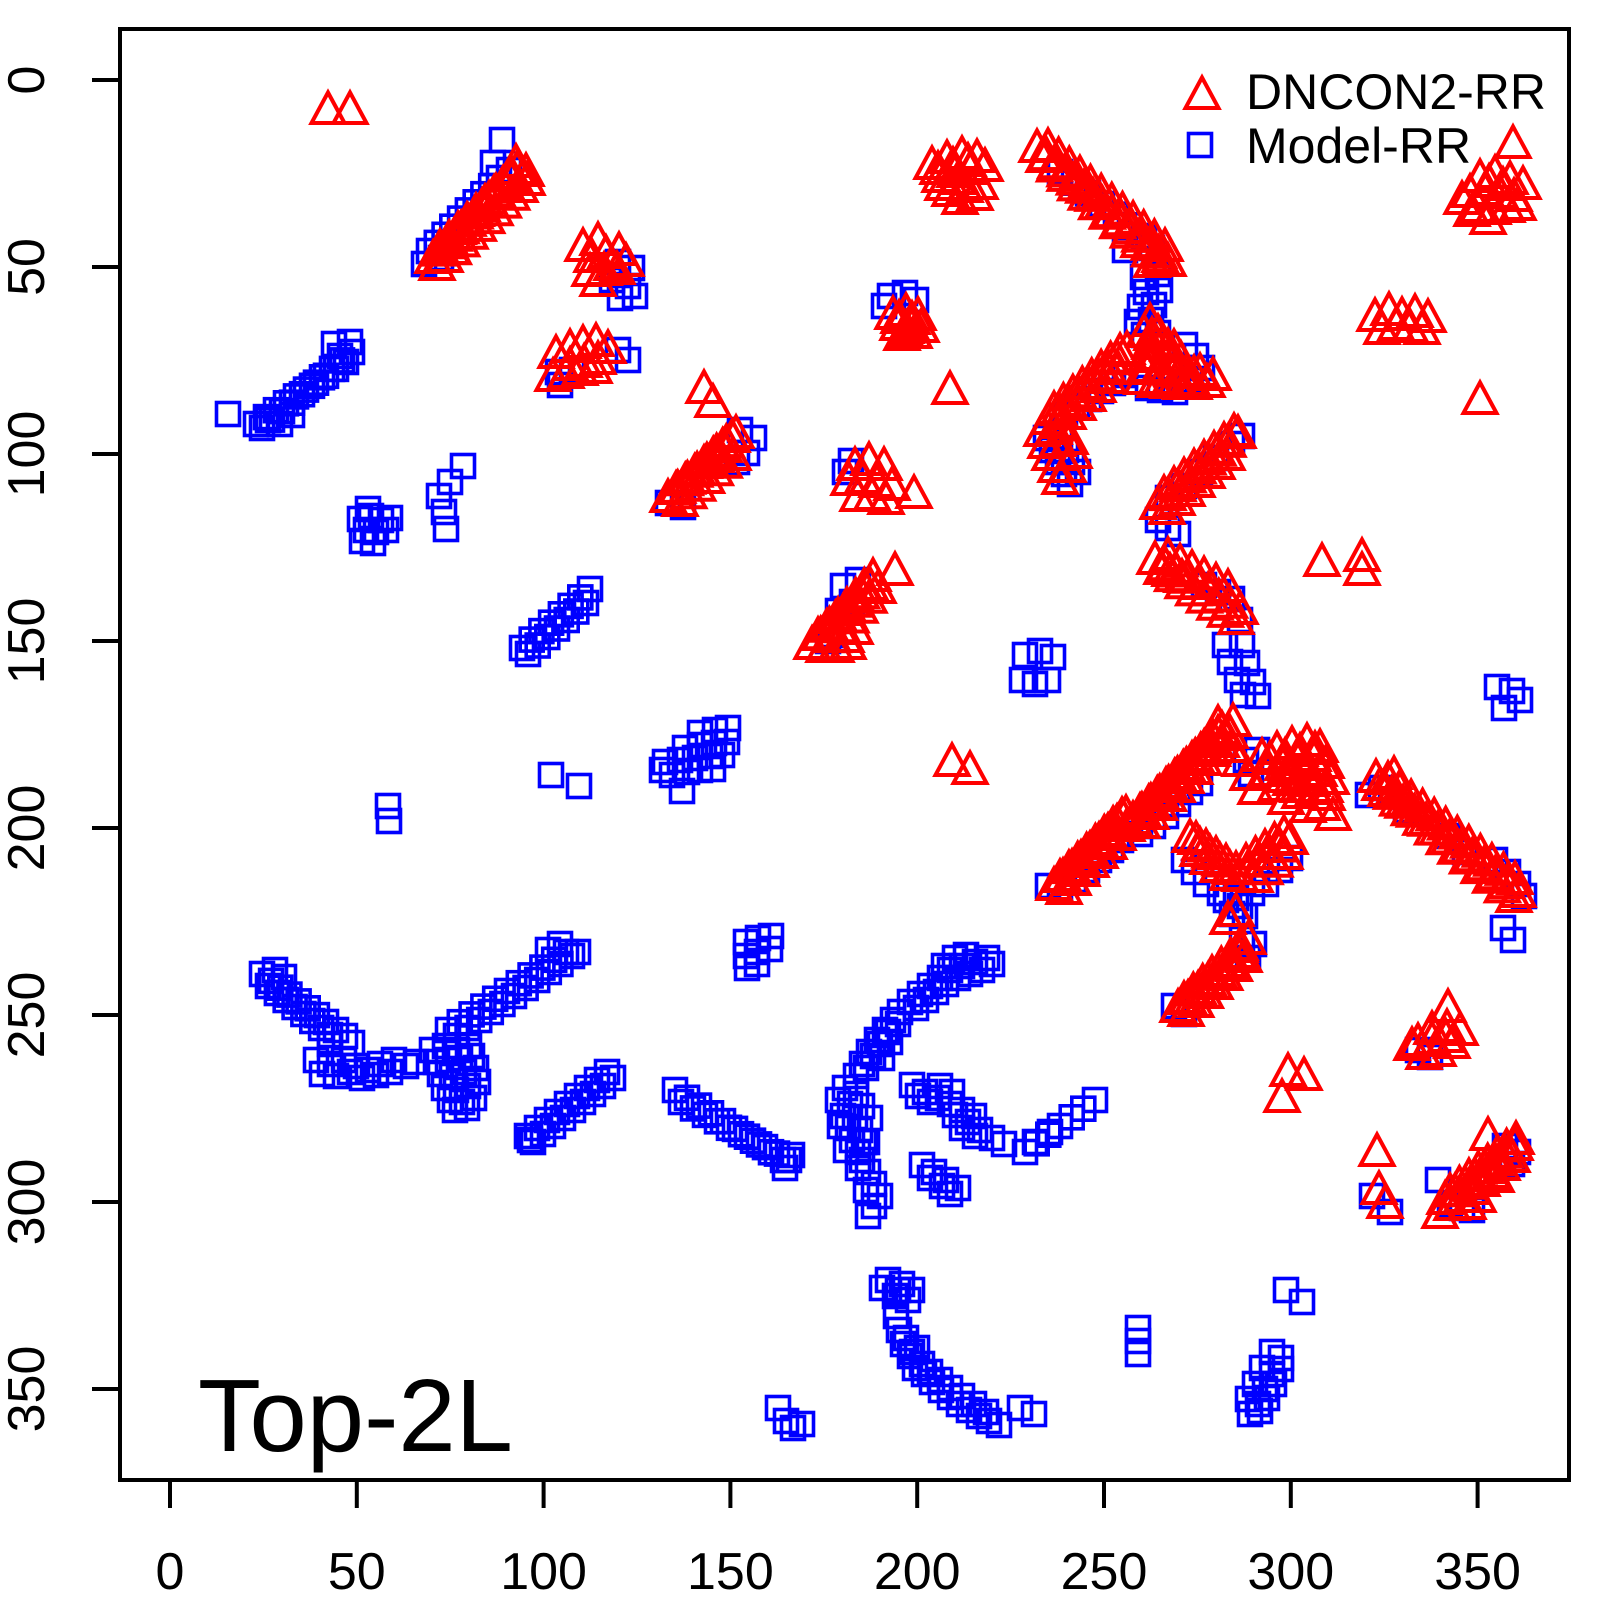  Describe the element at coordinates (1396, 92) in the screenshot. I see `svg-text: DNCON2-RR` at that location.